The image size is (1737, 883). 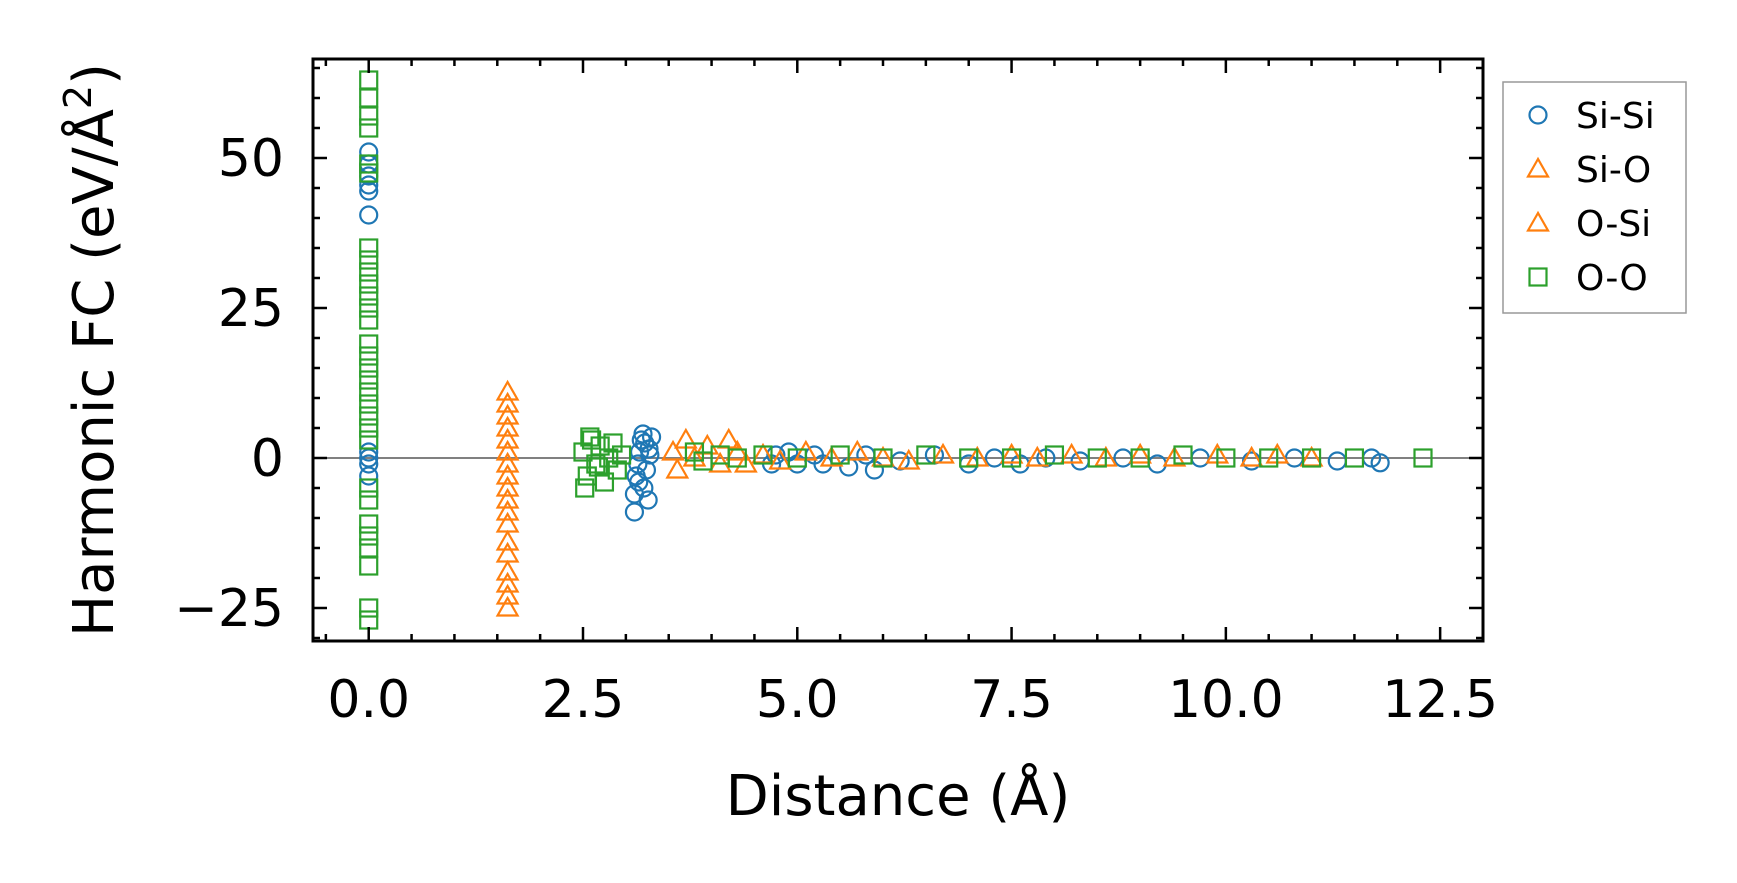 I want to click on series-si-o-o-si, so click(x=909, y=498).